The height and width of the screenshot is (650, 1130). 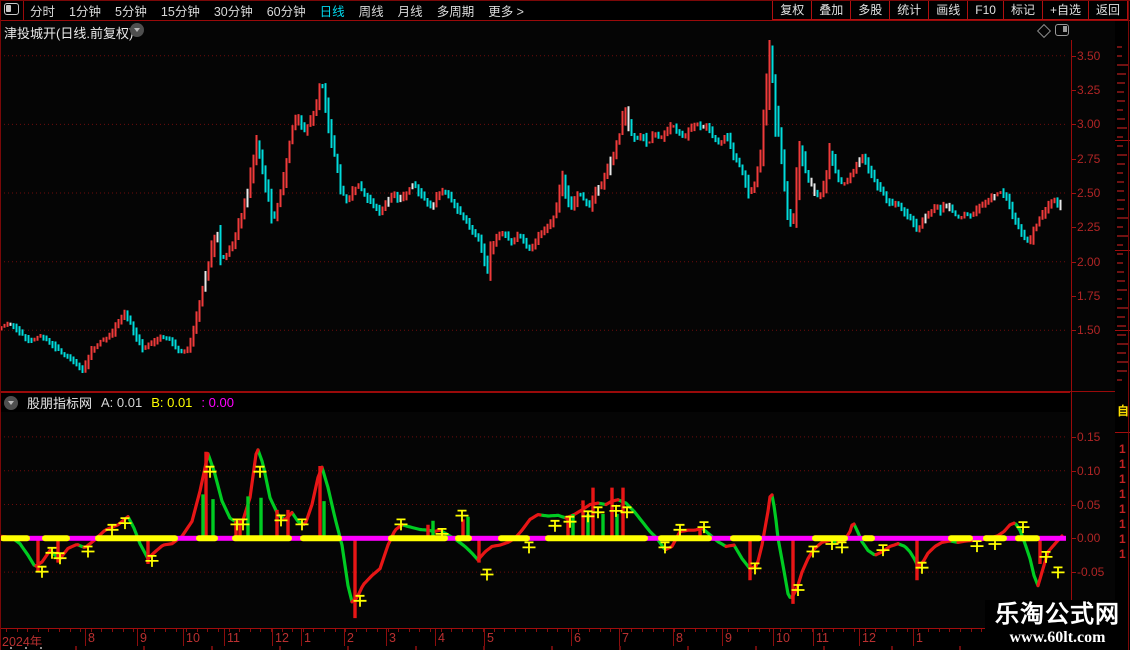 What do you see at coordinates (180, 11) in the screenshot?
I see `tab-15min: 15分钟` at bounding box center [180, 11].